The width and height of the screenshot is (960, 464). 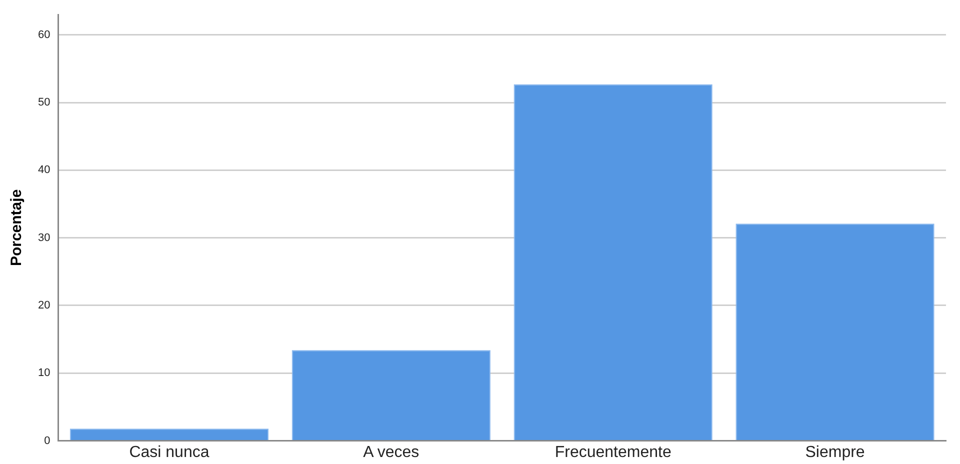 What do you see at coordinates (44, 170) in the screenshot?
I see `y-tick-label: 40` at bounding box center [44, 170].